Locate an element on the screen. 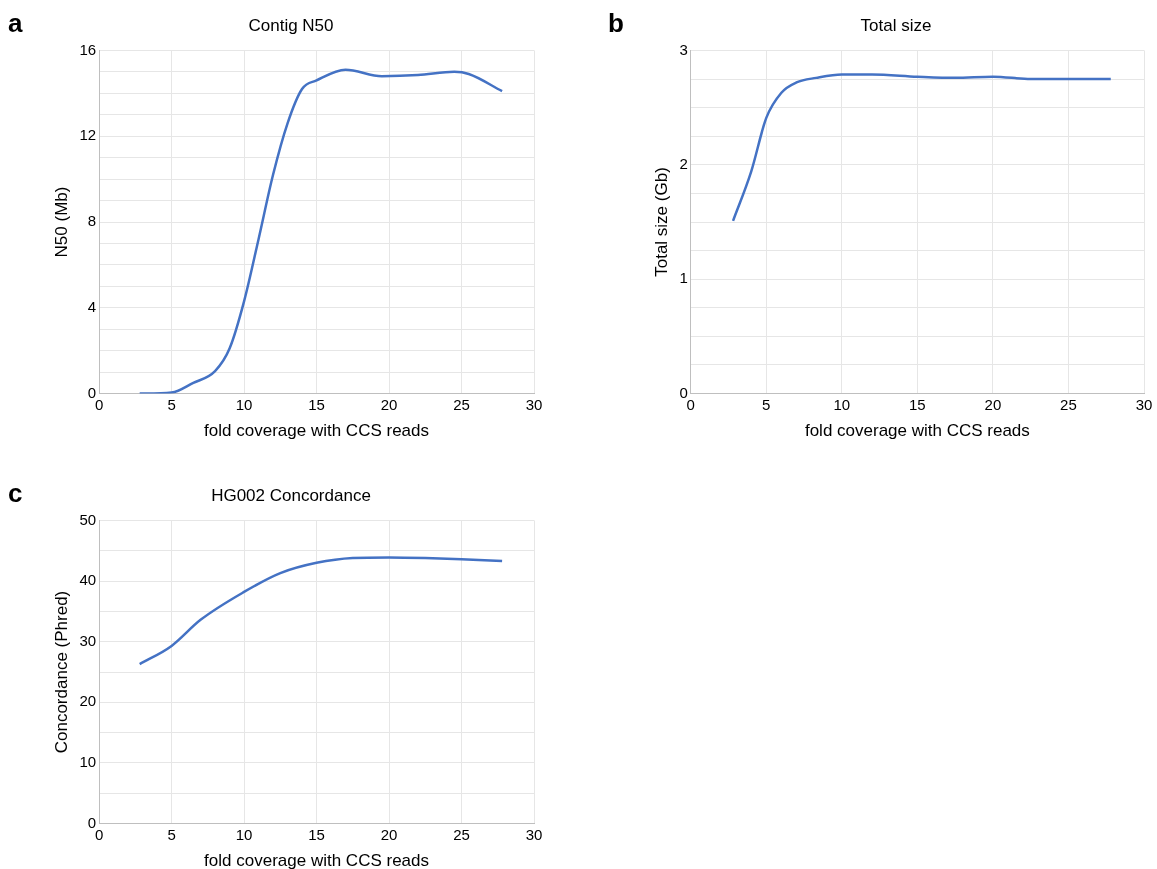 The width and height of the screenshot is (1157, 869). y-tick-label: 4 is located at coordinates (92, 306).